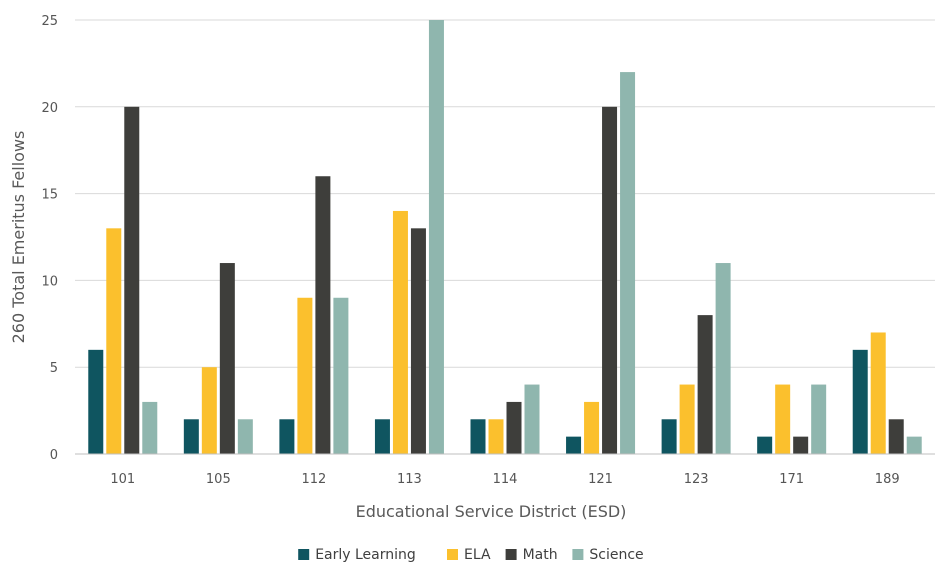  Describe the element at coordinates (365, 555) in the screenshot. I see `legend-label: Early Learning` at that location.